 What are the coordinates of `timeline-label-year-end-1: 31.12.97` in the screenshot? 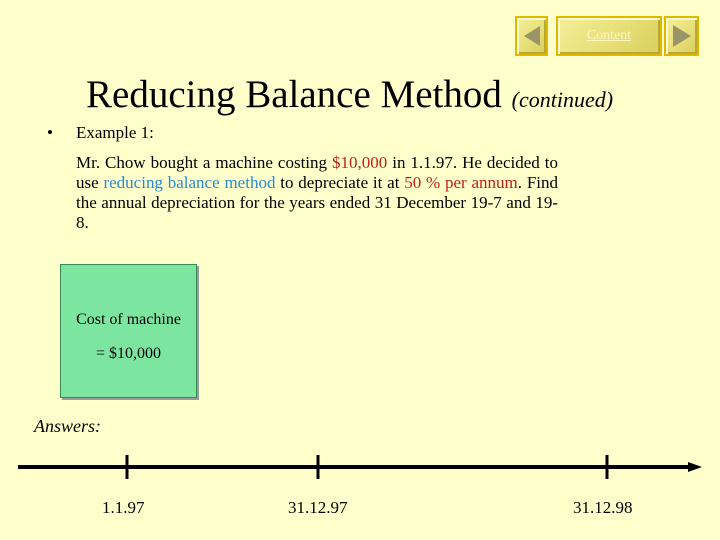 It's located at (318, 507).